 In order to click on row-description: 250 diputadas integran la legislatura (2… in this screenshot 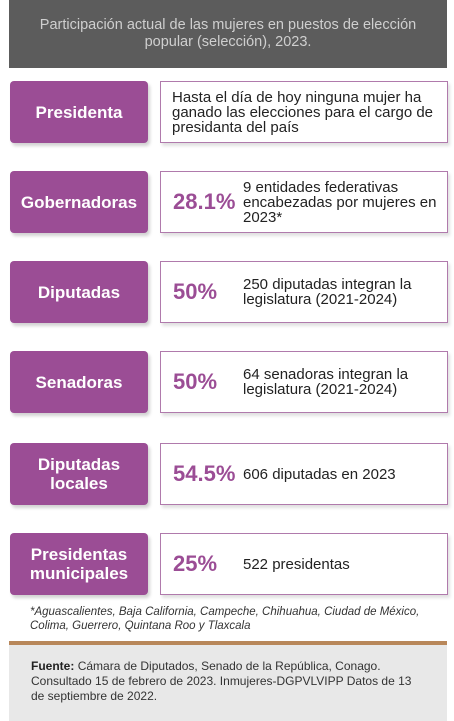, I will do `click(327, 292)`.